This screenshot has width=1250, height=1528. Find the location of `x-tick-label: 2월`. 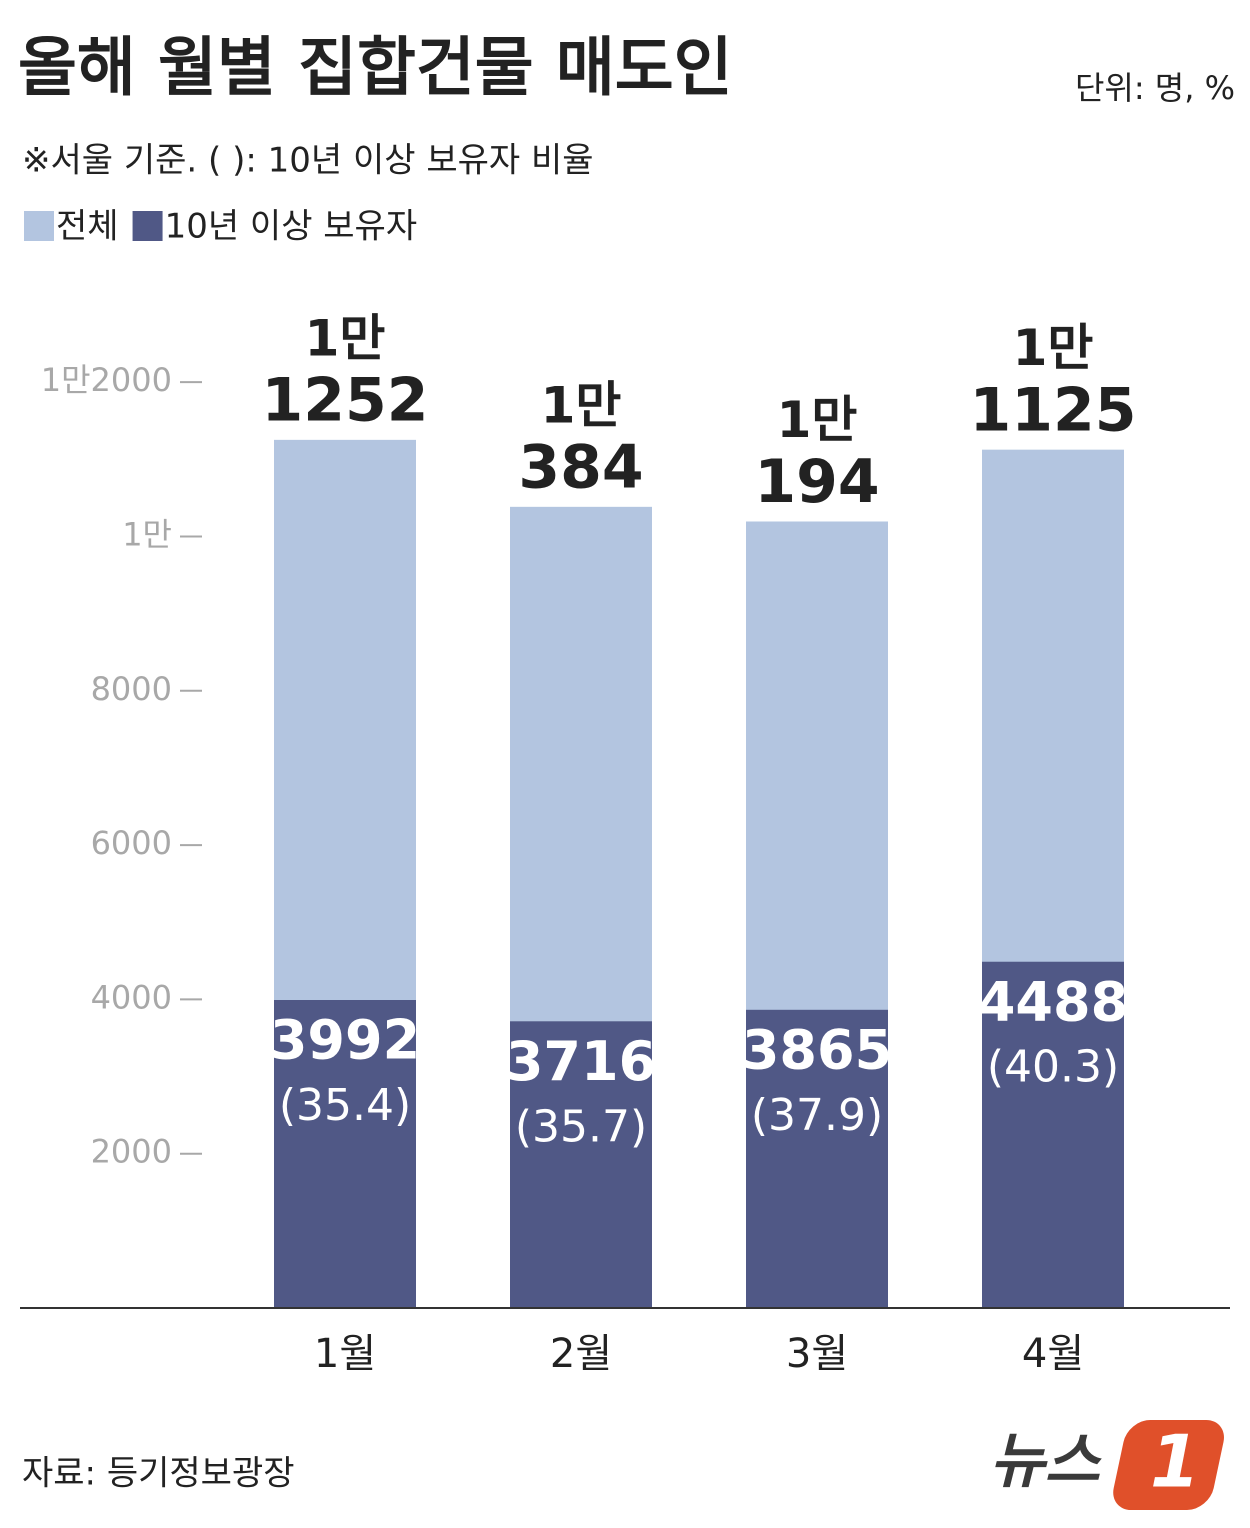

x-tick-label: 2월 is located at coordinates (581, 1354).